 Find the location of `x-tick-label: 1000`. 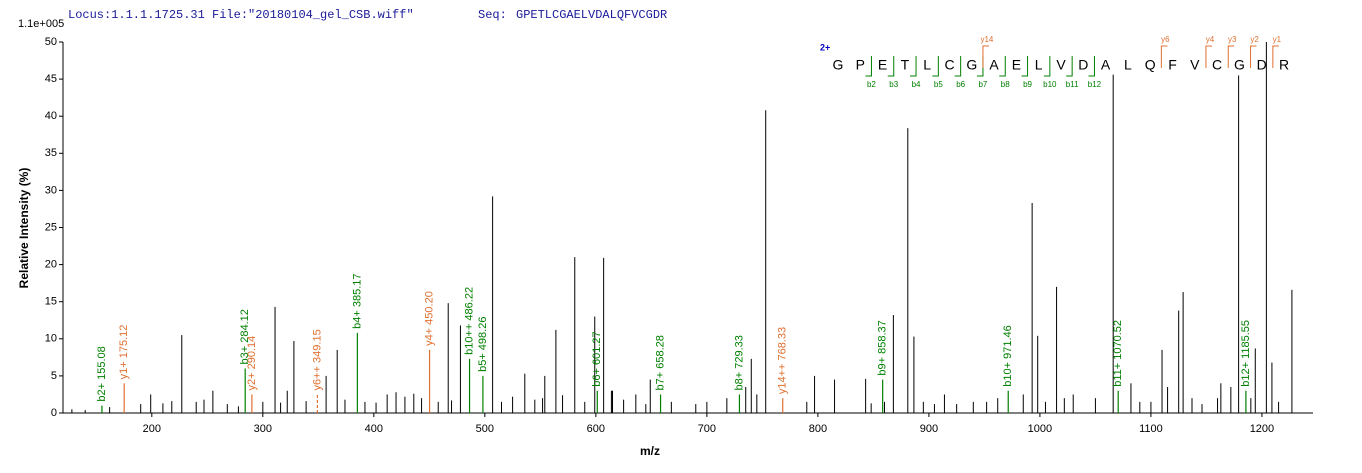

x-tick-label: 1000 is located at coordinates (1040, 429).